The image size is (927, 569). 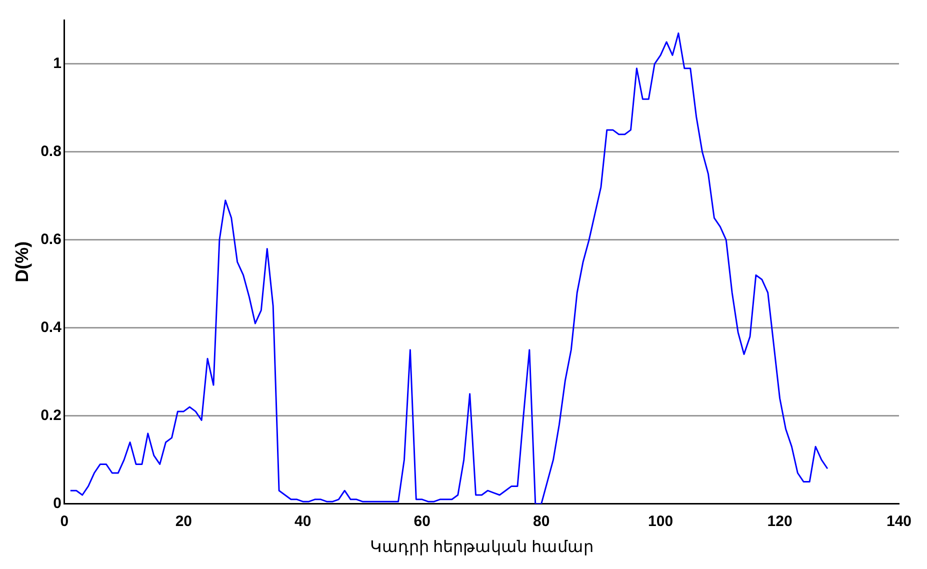 I want to click on x-tick-label: 40, so click(x=303, y=521).